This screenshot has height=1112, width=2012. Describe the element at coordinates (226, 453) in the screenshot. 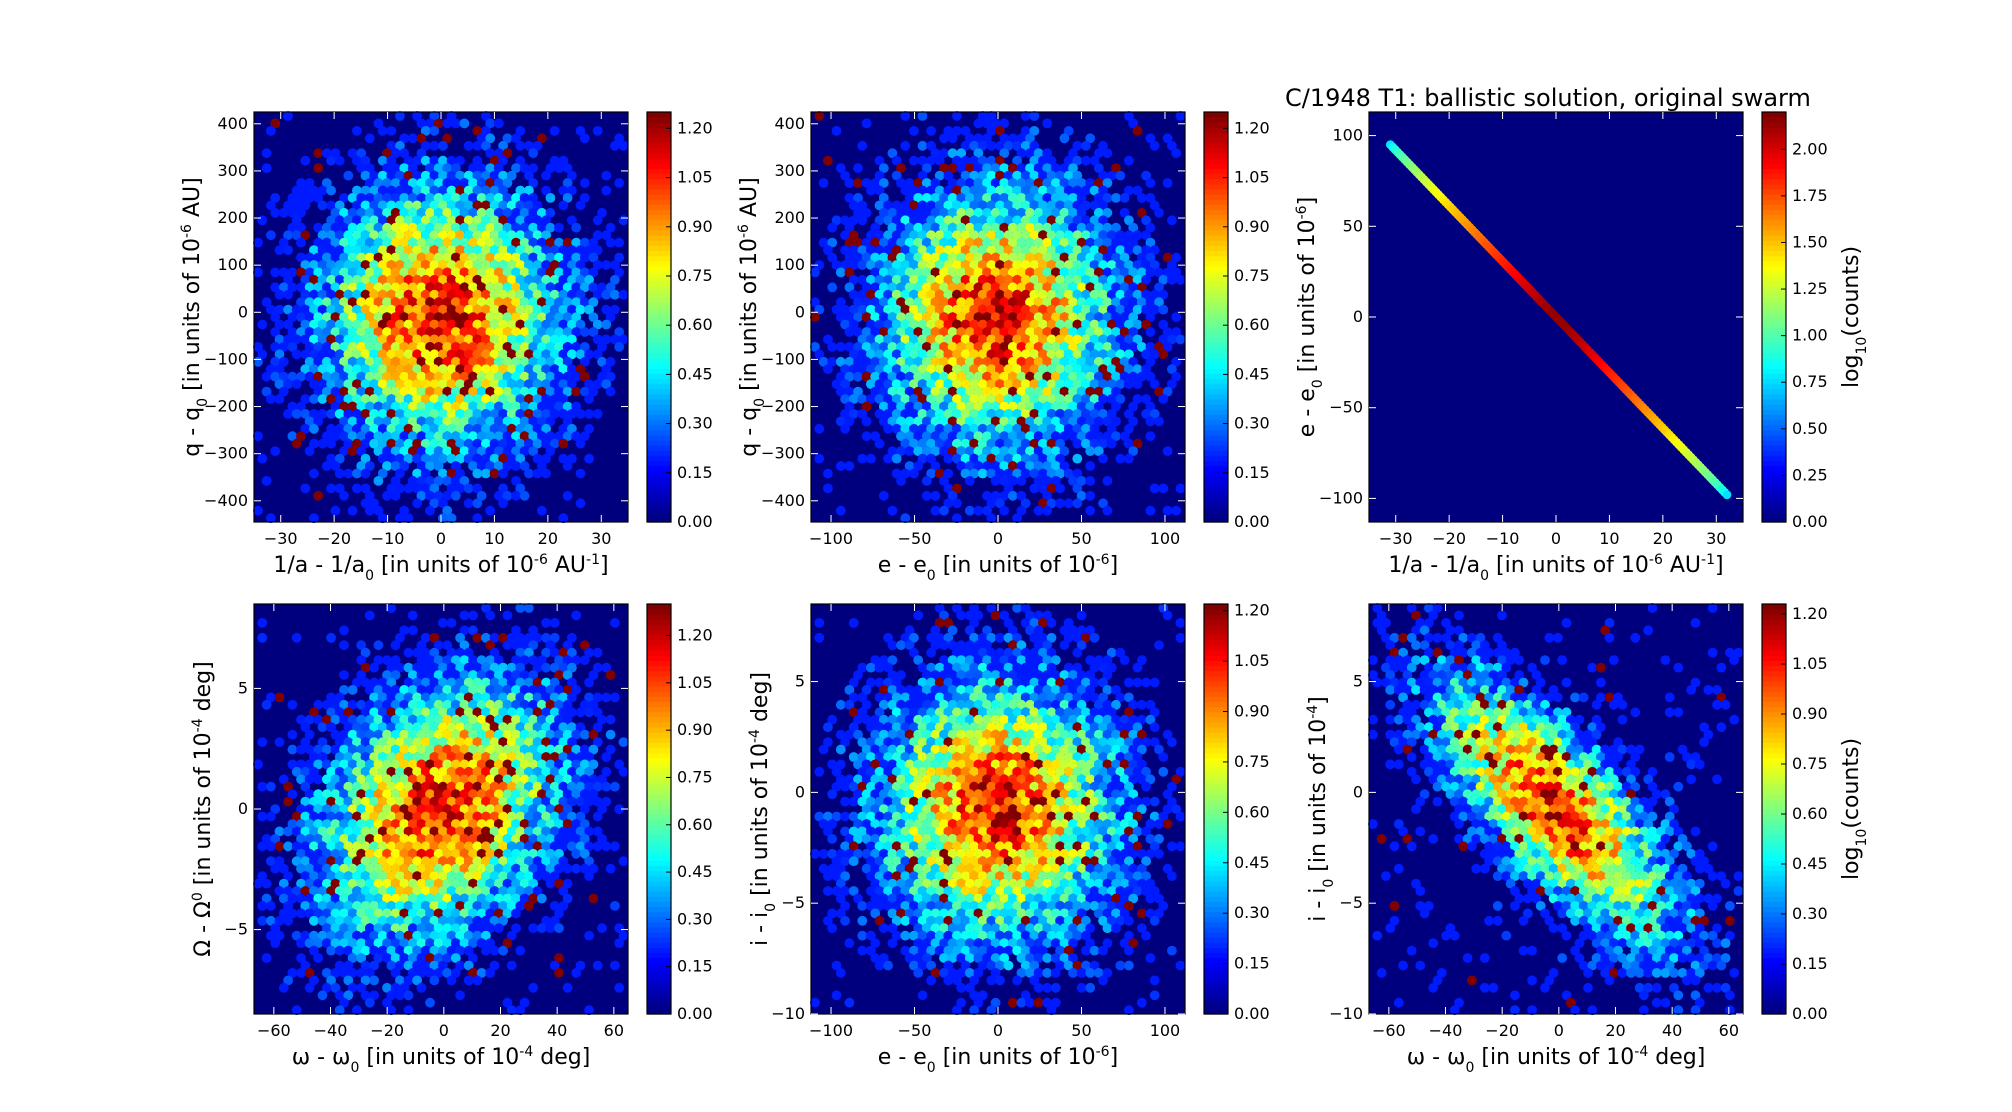

I see `y-tick-label: −300` at that location.